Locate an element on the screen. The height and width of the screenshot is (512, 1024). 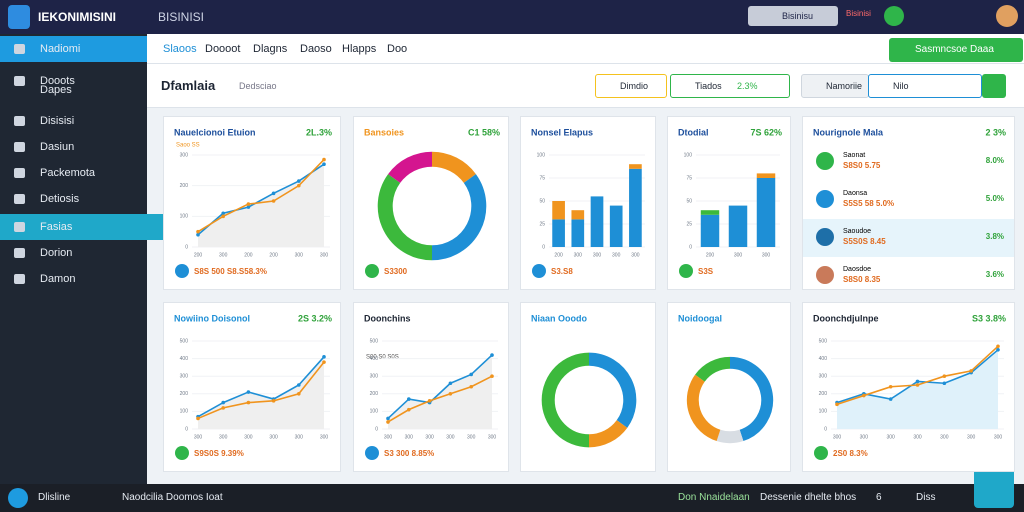
y-tick-label: 200 is located at coordinates (374, 394).